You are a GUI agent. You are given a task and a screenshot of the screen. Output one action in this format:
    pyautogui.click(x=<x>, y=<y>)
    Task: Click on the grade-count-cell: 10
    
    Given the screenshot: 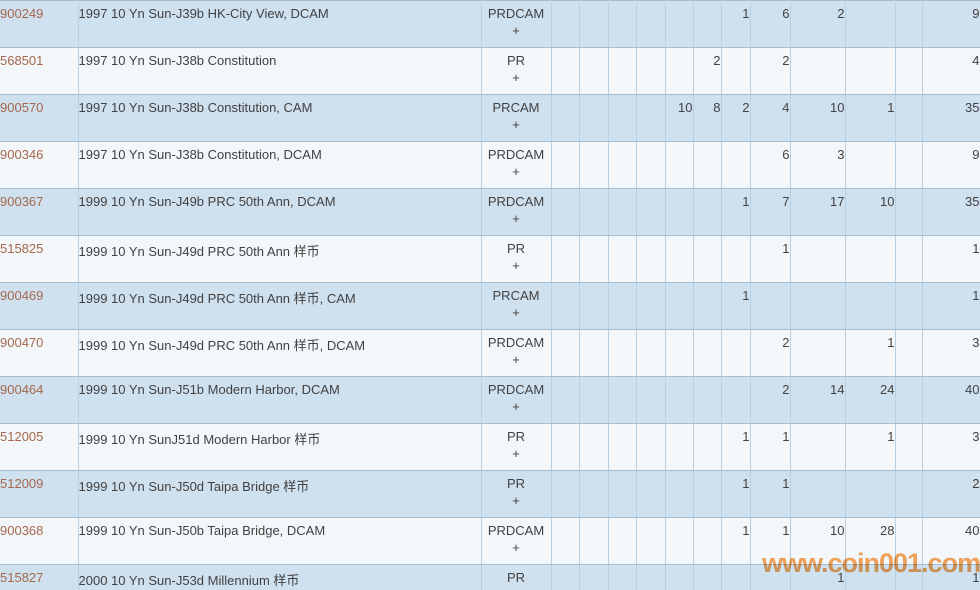 What is the action you would take?
    pyautogui.click(x=679, y=118)
    